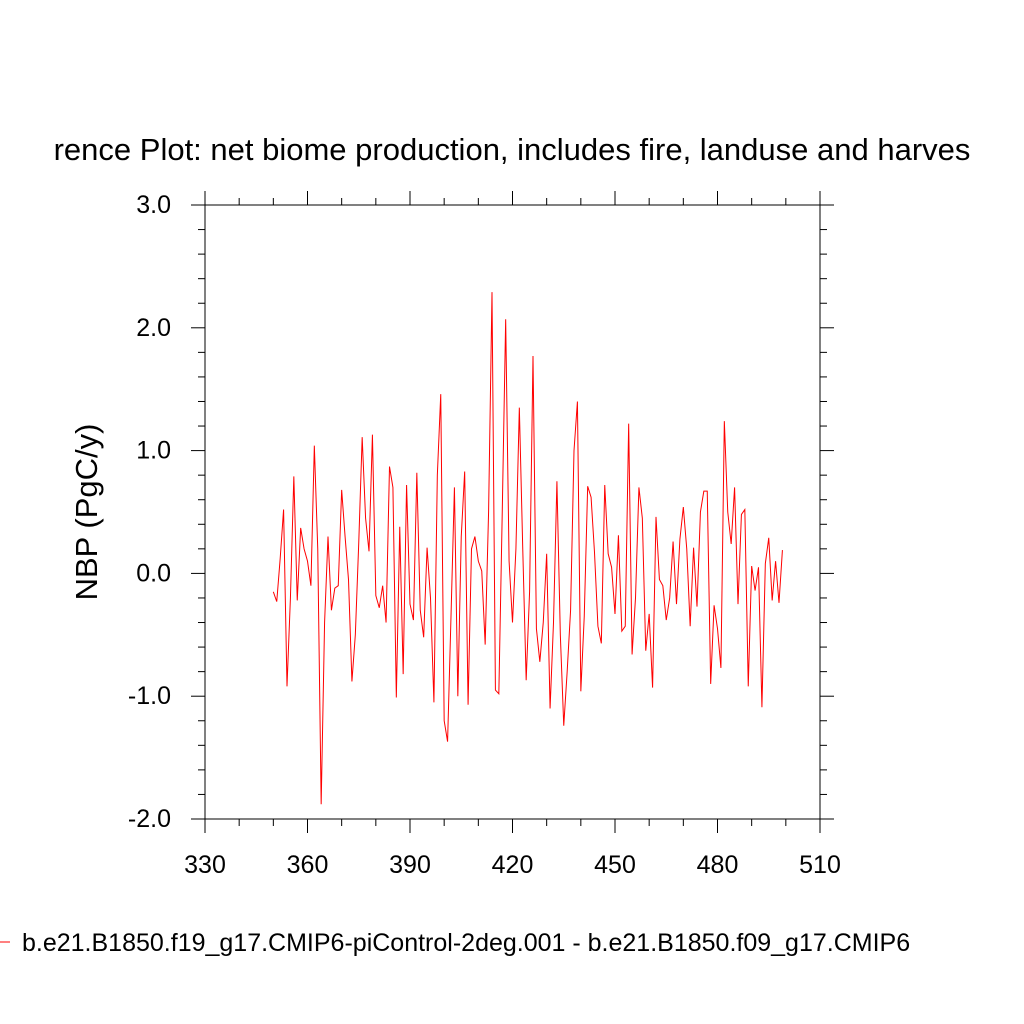 Image resolution: width=1024 pixels, height=1024 pixels. Describe the element at coordinates (153, 573) in the screenshot. I see `y-tick-label: 0.0` at that location.